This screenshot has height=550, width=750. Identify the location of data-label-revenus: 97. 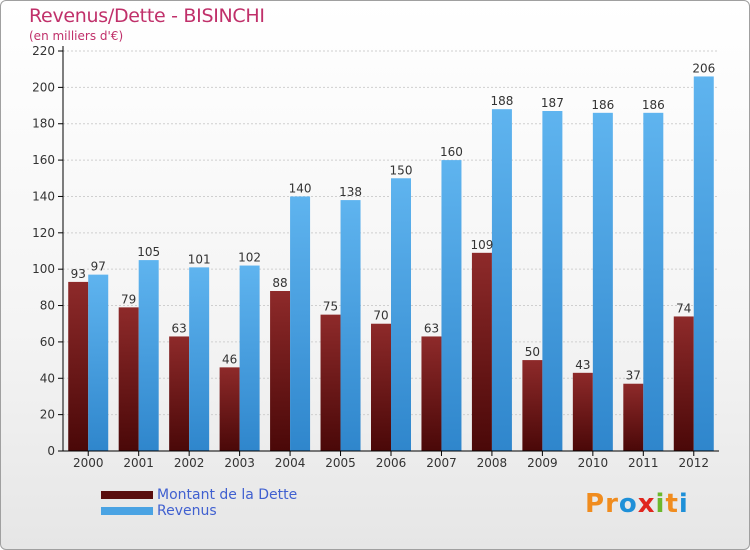
(98, 267).